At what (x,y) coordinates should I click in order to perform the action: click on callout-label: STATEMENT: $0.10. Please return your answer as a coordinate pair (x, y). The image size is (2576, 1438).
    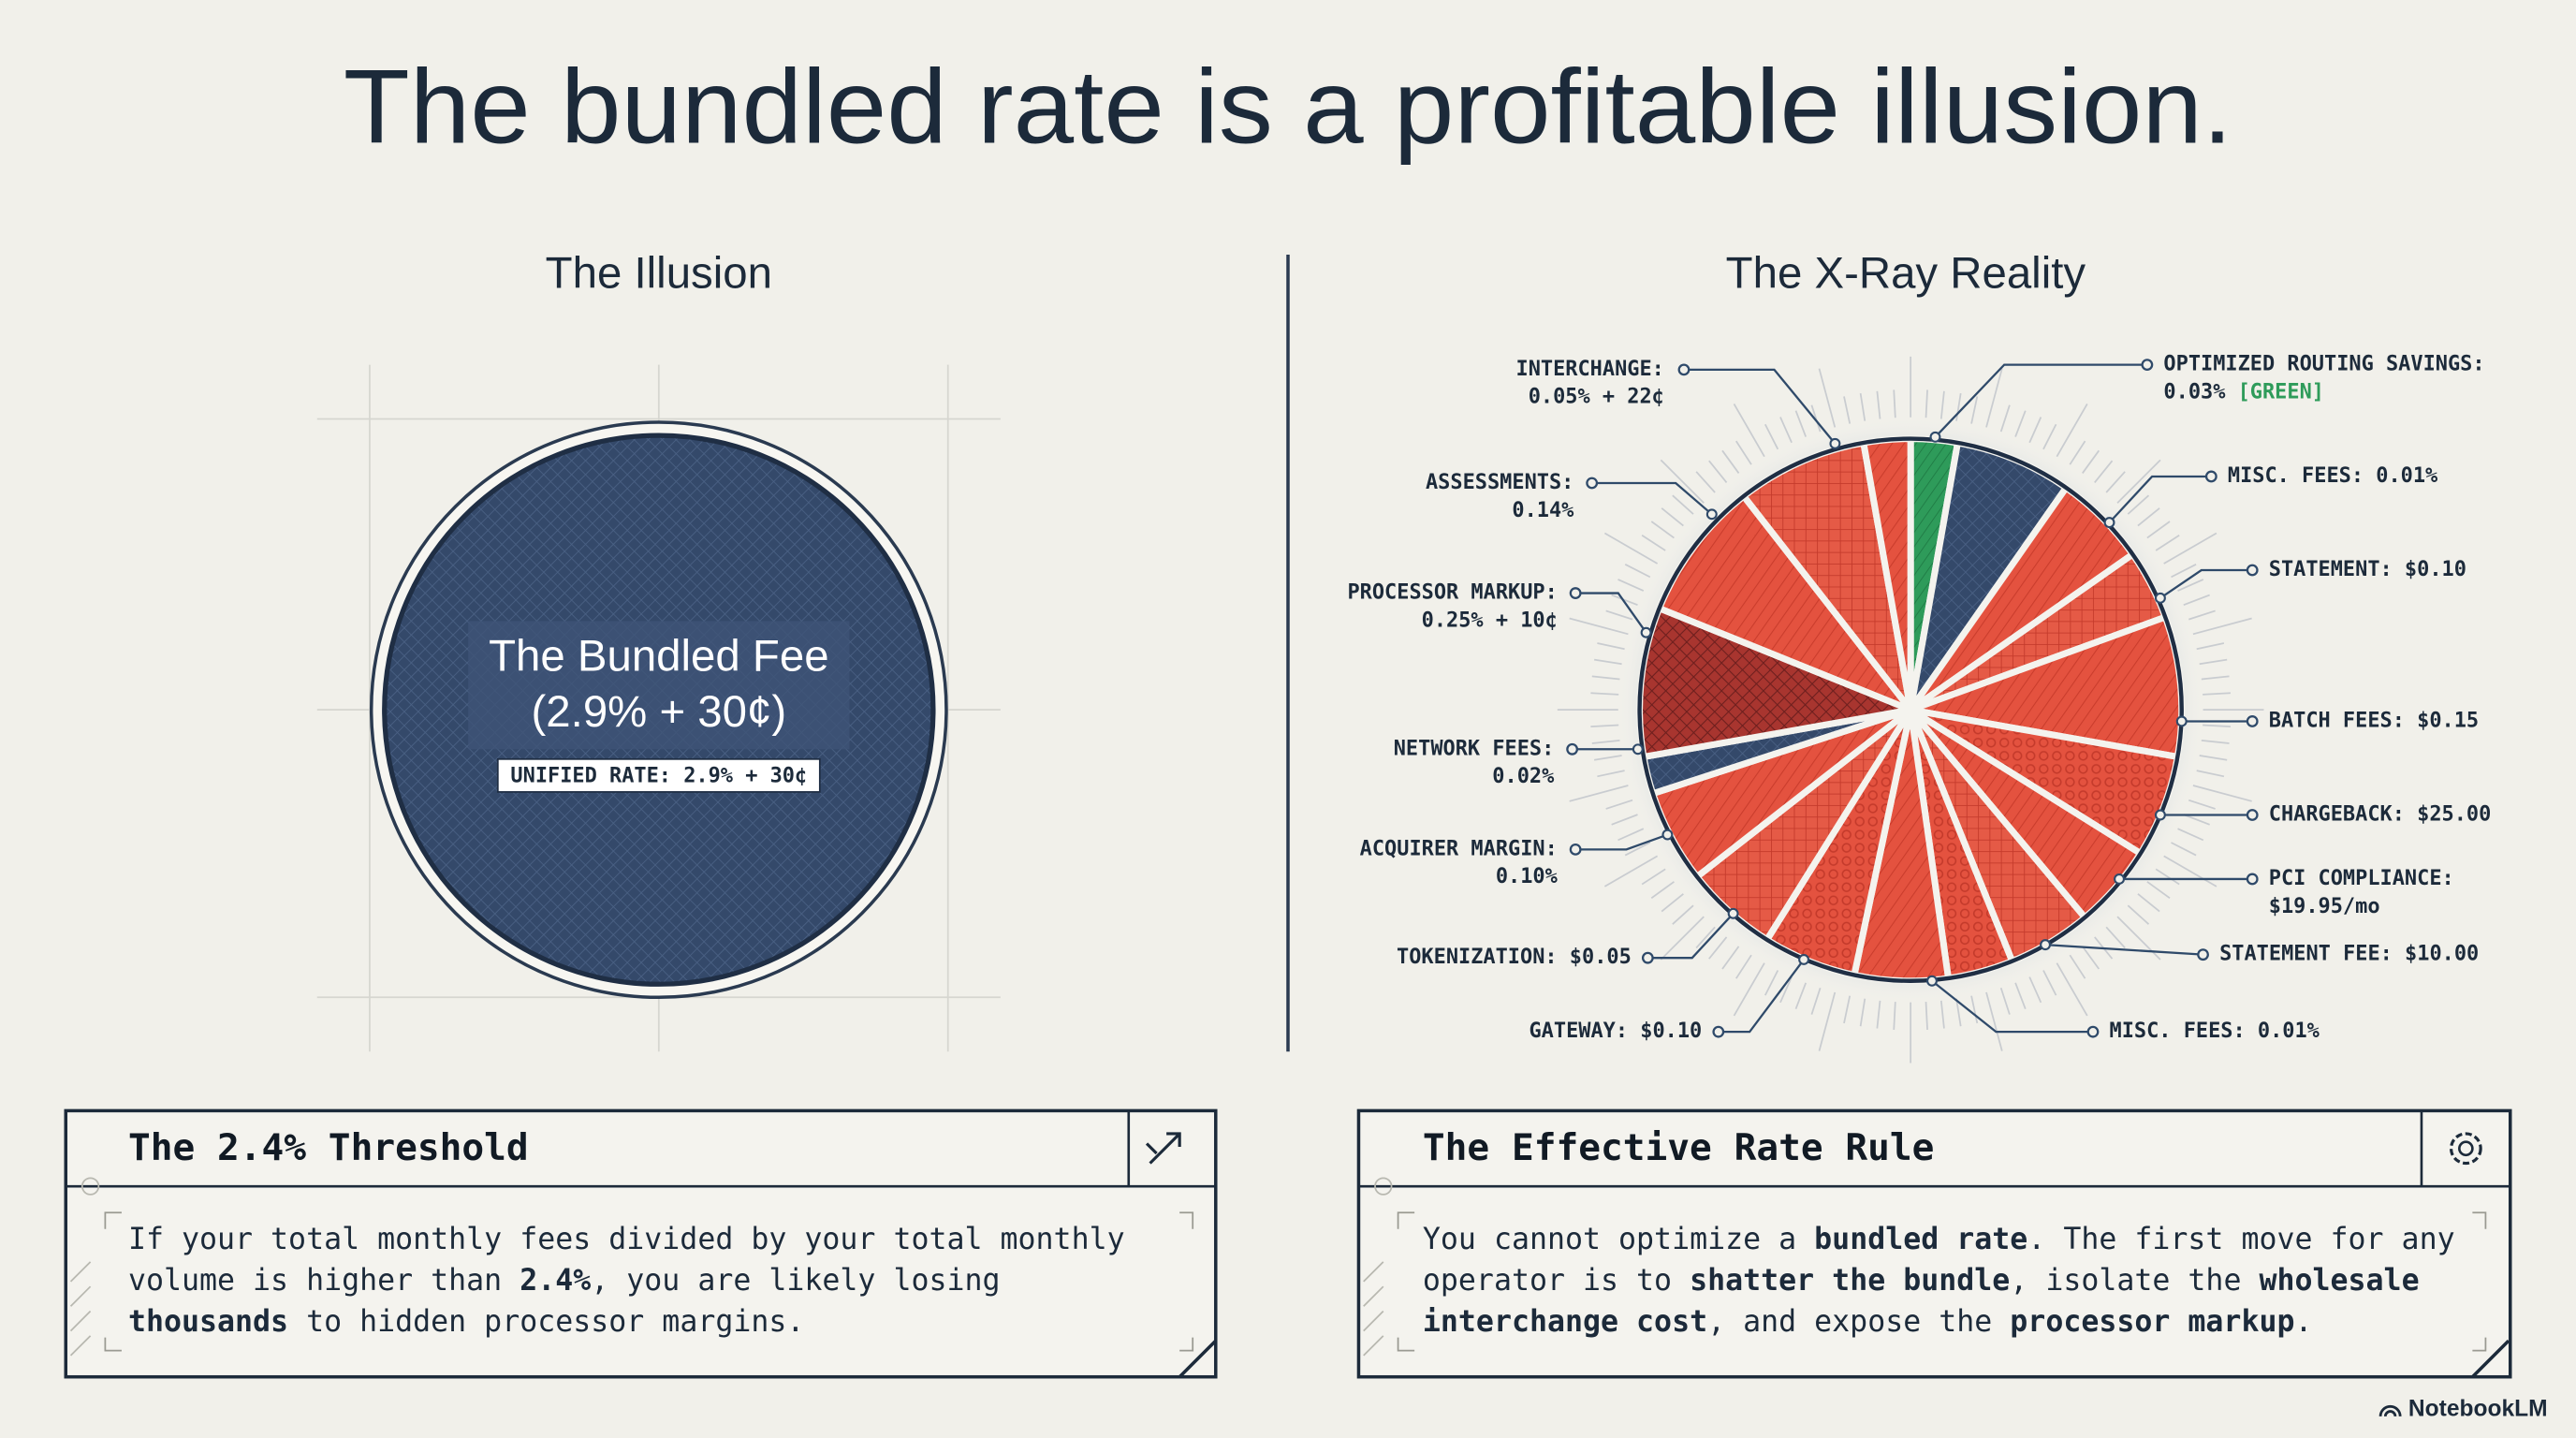
    Looking at the image, I should click on (2367, 569).